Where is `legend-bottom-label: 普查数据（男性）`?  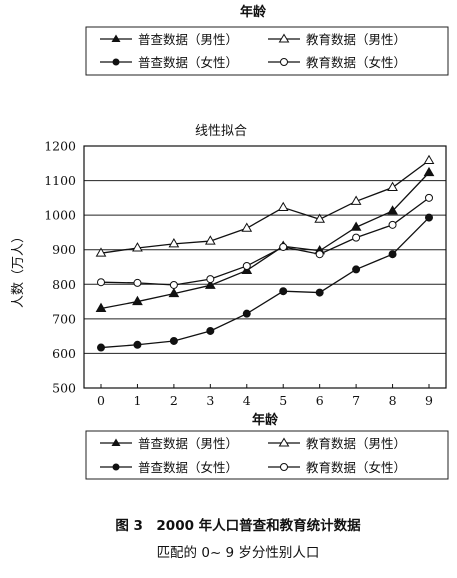
legend-bottom-label: 普查数据（男性） is located at coordinates (188, 443).